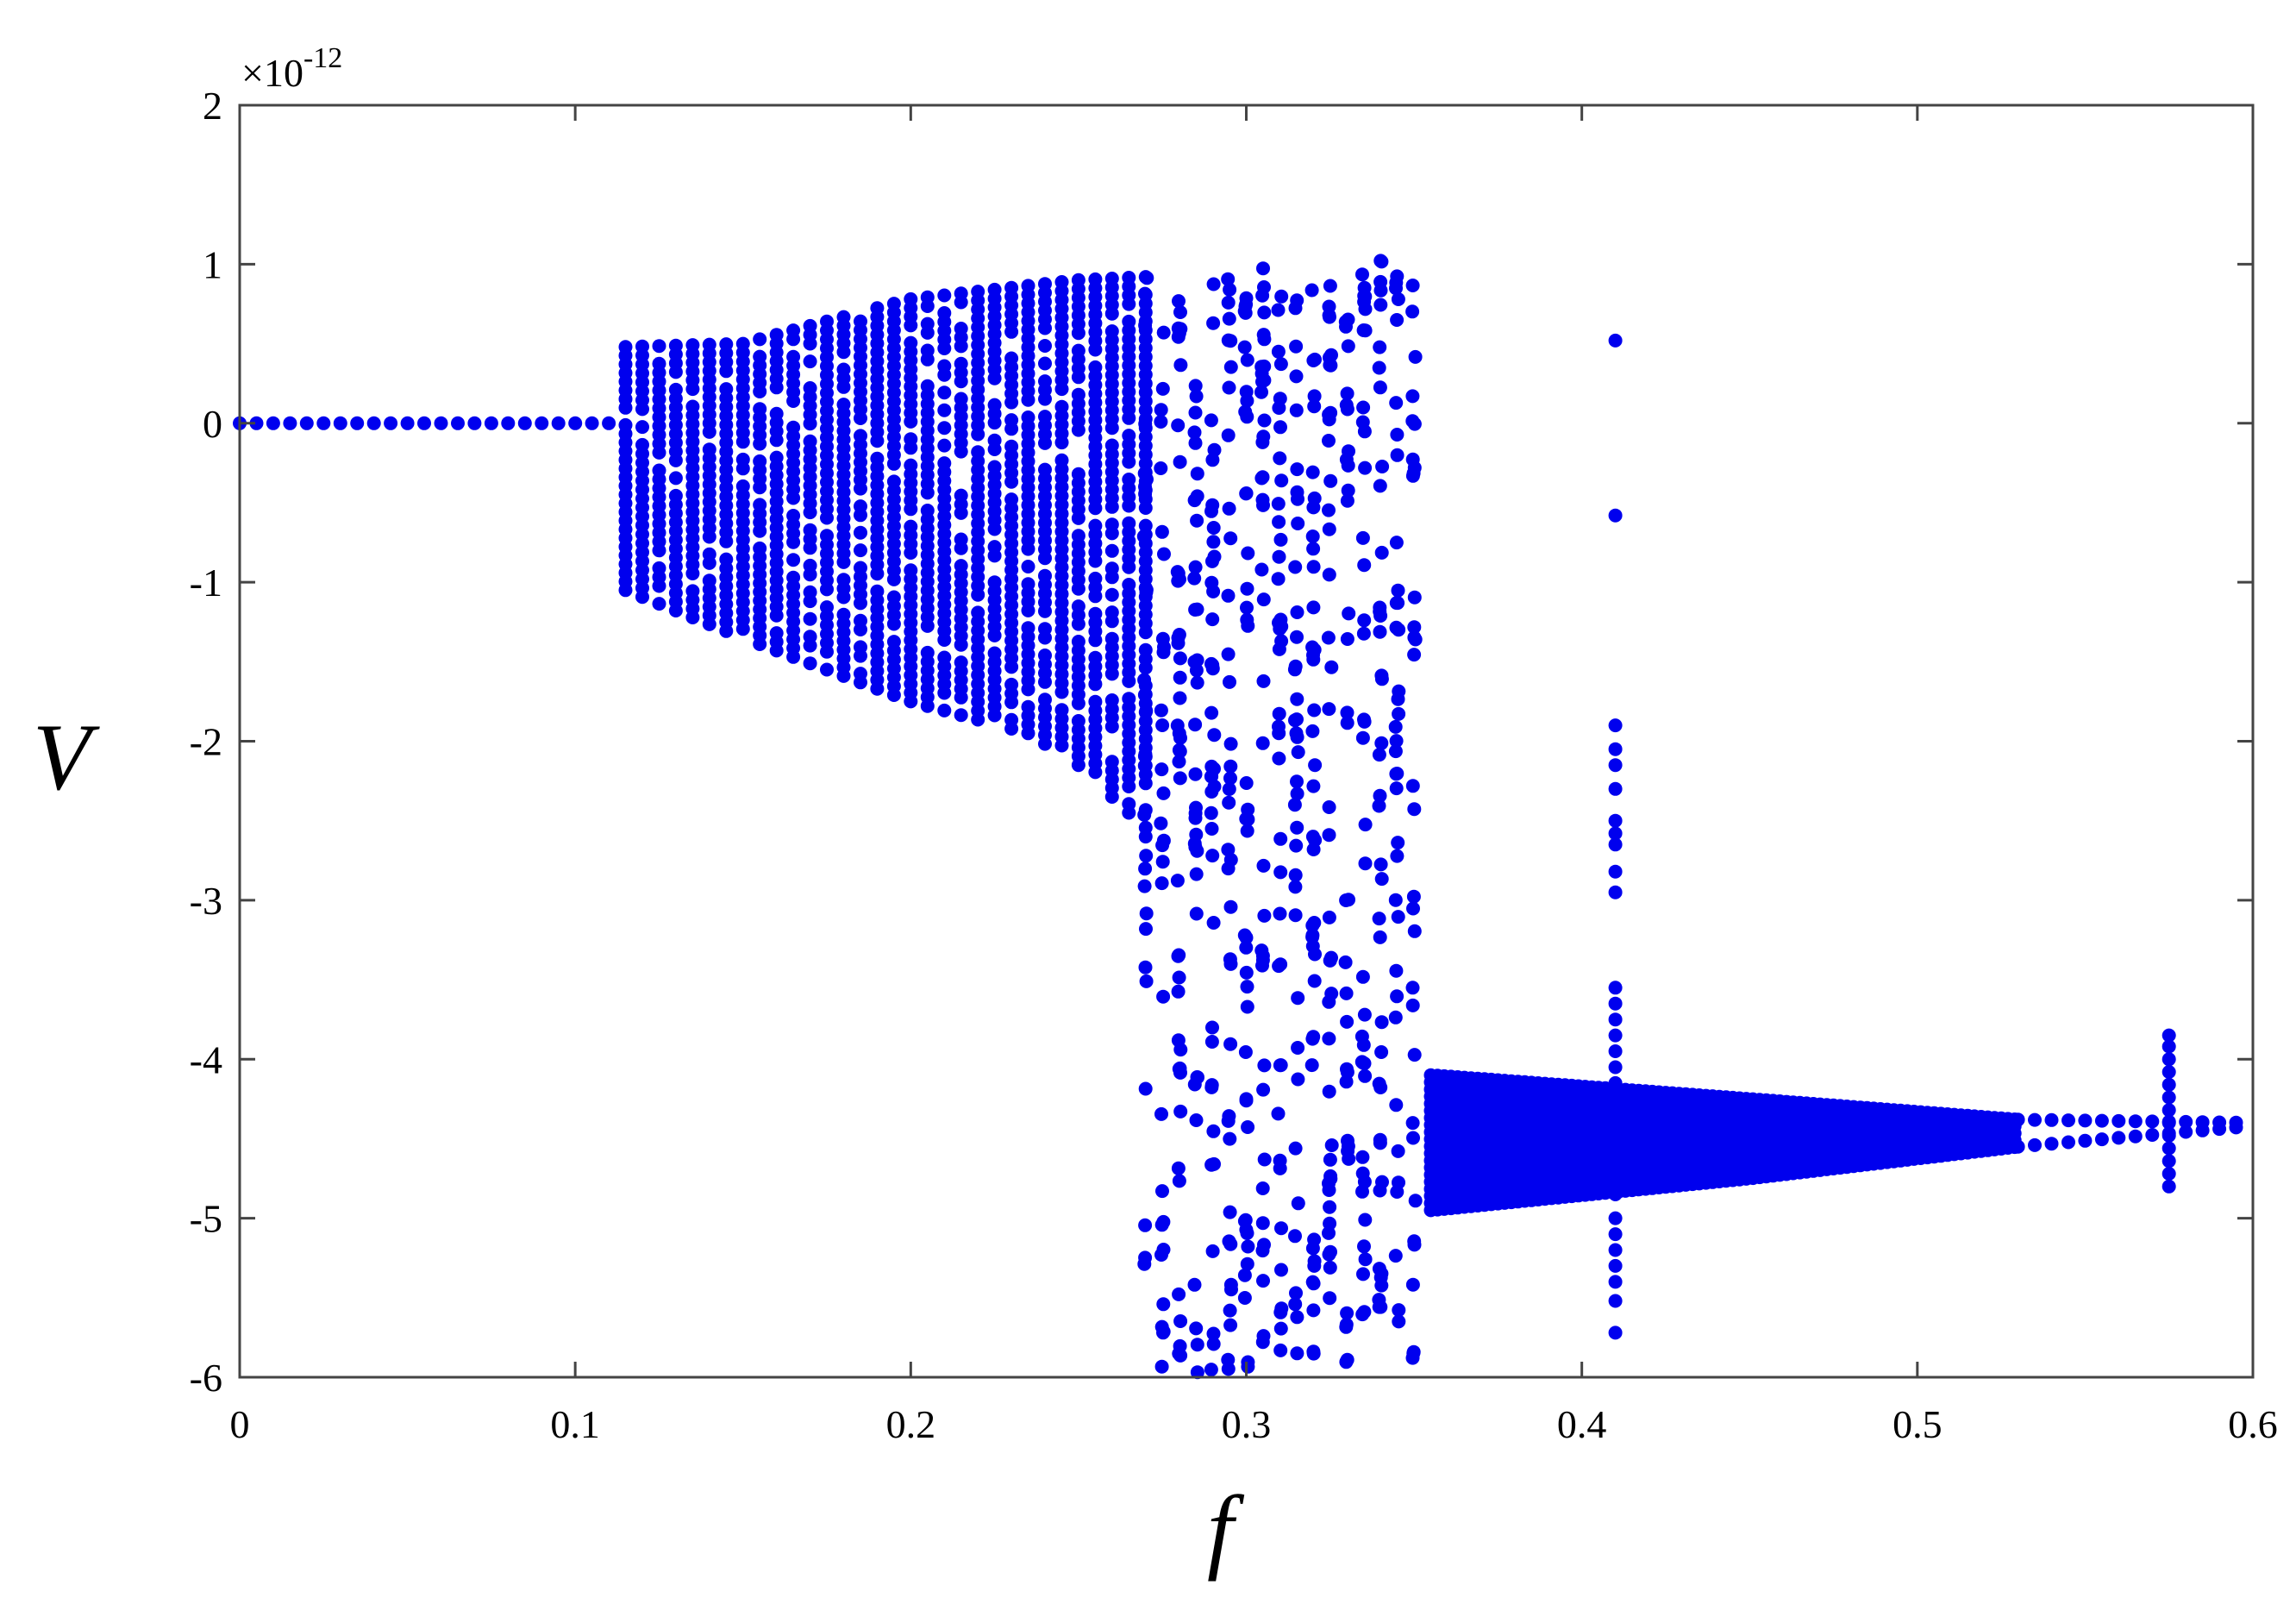 The width and height of the screenshot is (2296, 1598). What do you see at coordinates (1254, 1424) in the screenshot?
I see `x-tick-labels: 0 0.1 0.2 0.3 0.4 0.5 0.6` at bounding box center [1254, 1424].